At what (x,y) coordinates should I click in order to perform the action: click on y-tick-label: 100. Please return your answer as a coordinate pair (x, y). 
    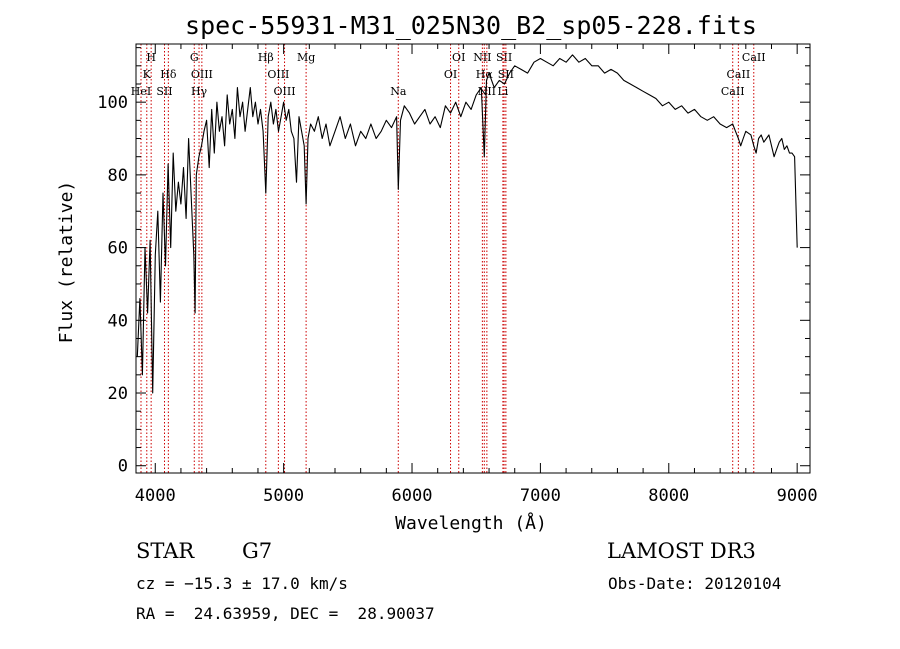
    Looking at the image, I should click on (112, 103).